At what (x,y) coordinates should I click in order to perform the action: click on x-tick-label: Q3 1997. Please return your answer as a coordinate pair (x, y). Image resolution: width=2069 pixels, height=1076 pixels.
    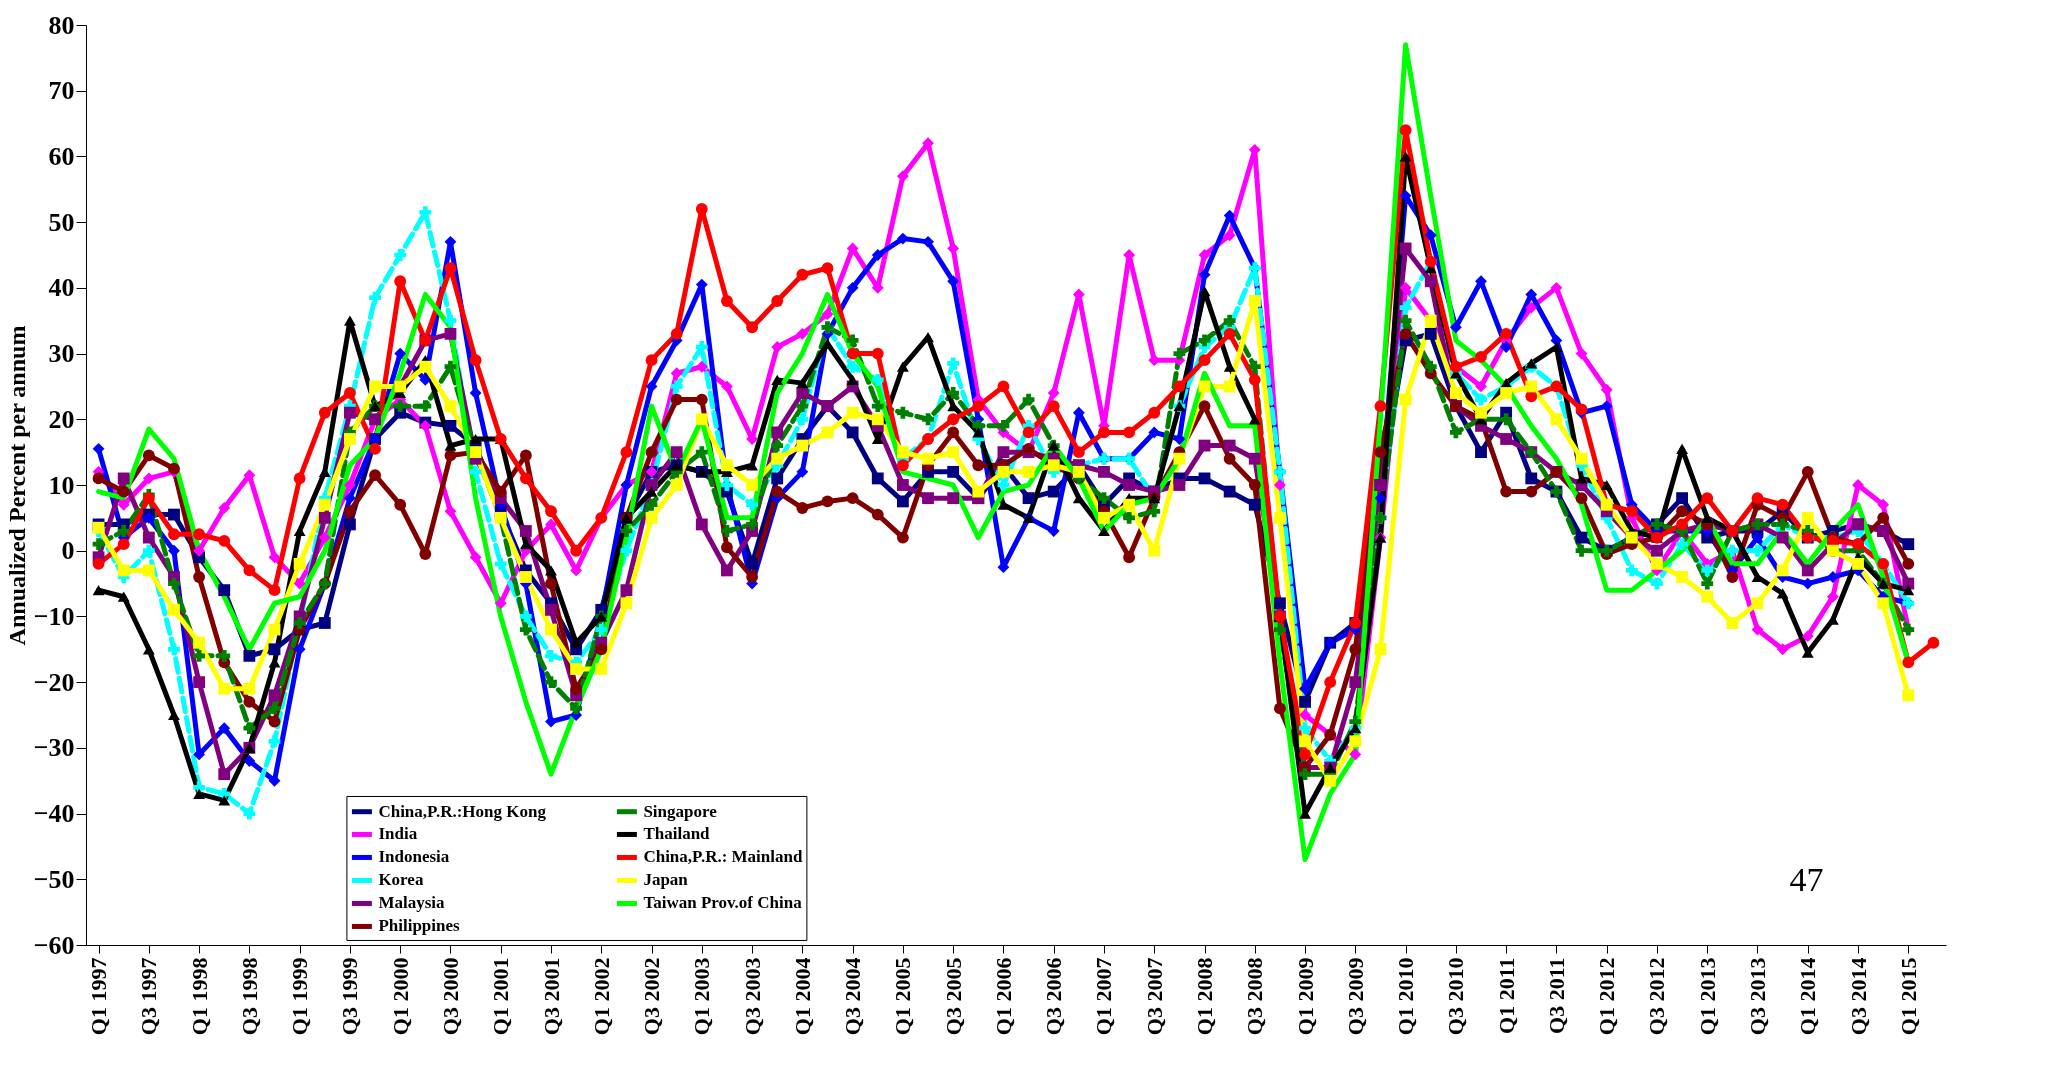
    Looking at the image, I should click on (149, 996).